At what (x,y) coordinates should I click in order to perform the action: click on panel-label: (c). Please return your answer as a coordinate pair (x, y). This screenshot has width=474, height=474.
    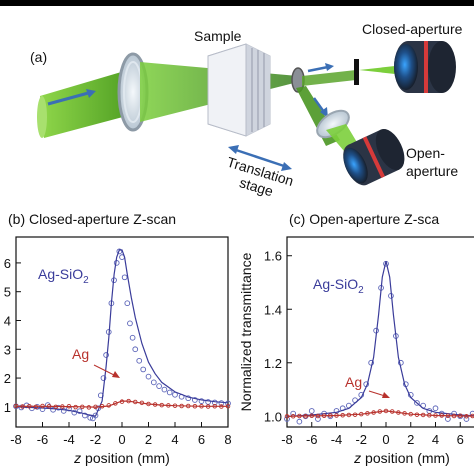
    Looking at the image, I should click on (299, 219).